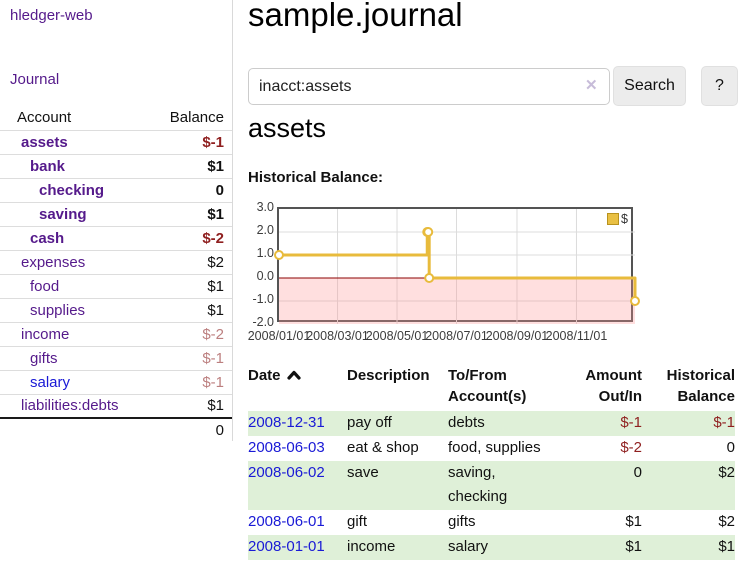  What do you see at coordinates (517, 336) in the screenshot?
I see `x-axis-tick: 2008/09/01` at bounding box center [517, 336].